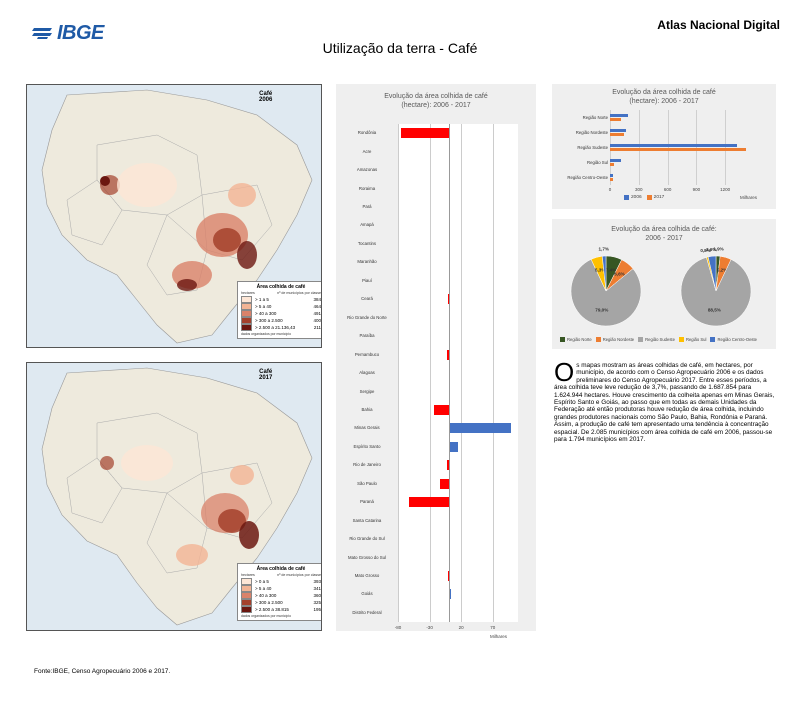 This screenshot has height=701, width=800. I want to click on state-category-label: Acre, so click(367, 151).